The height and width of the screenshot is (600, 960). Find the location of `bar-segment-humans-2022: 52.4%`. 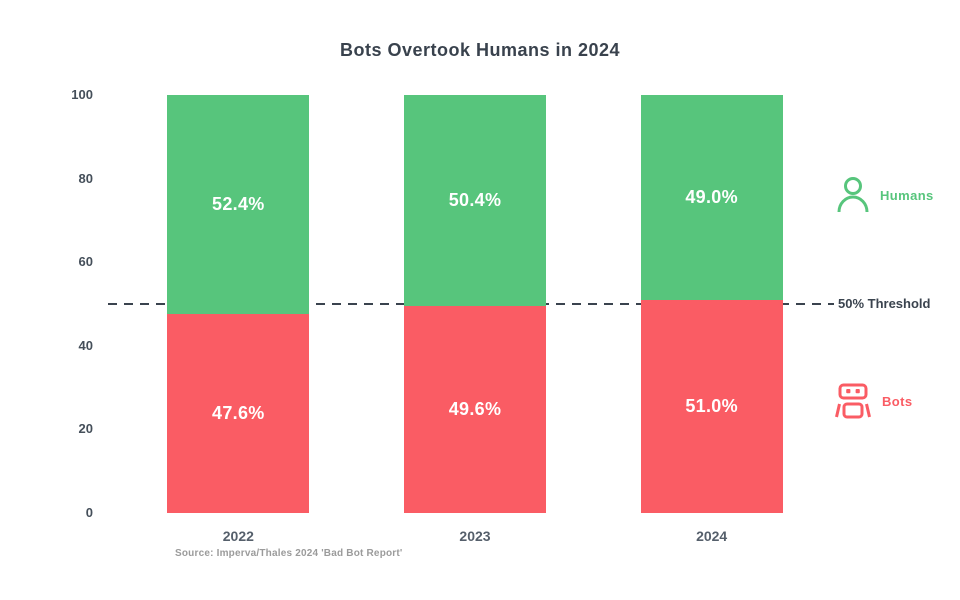

bar-segment-humans-2022: 52.4% is located at coordinates (238, 205).